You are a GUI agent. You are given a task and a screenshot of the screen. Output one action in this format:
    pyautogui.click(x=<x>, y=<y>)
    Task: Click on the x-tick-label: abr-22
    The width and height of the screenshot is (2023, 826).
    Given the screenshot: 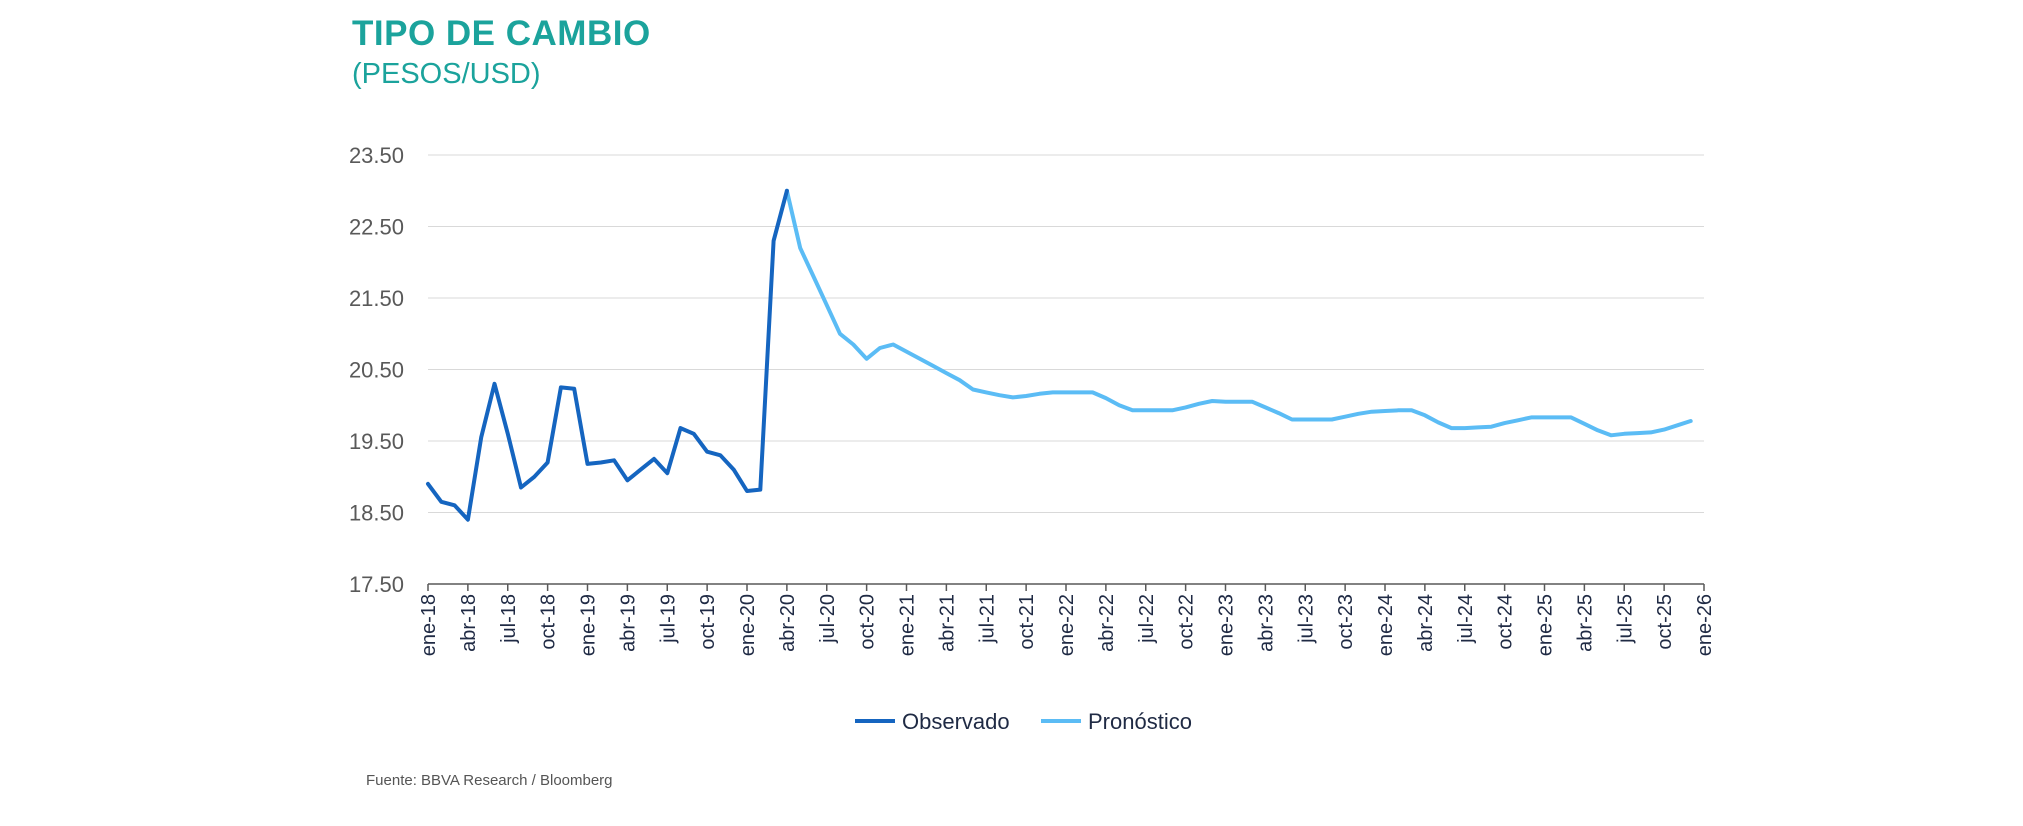 What is the action you would take?
    pyautogui.click(x=1107, y=623)
    